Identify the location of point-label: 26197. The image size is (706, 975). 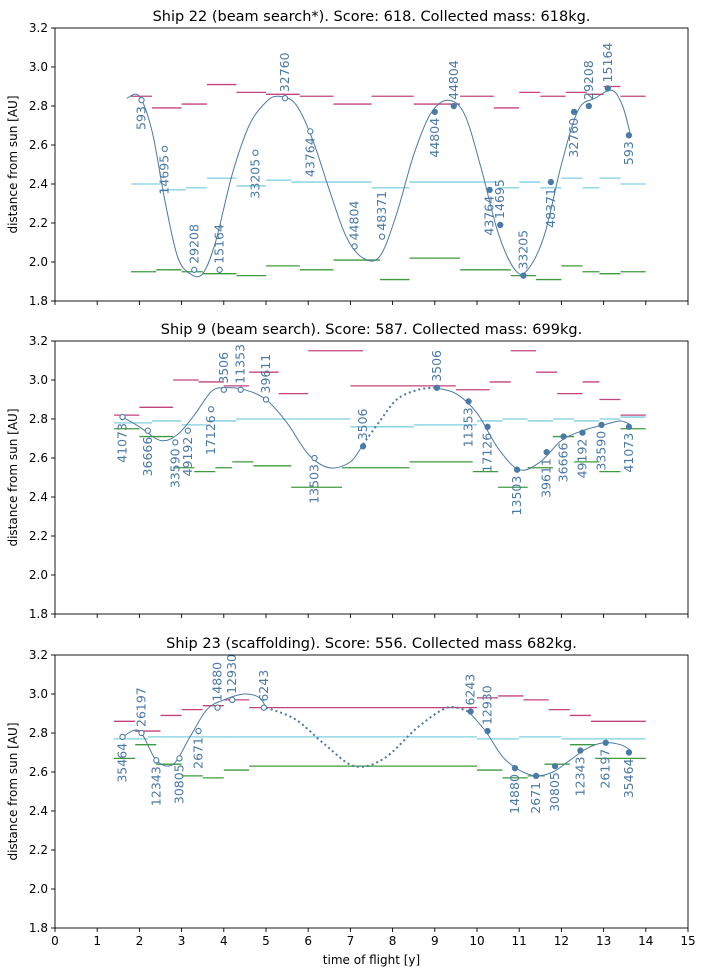
(141, 707).